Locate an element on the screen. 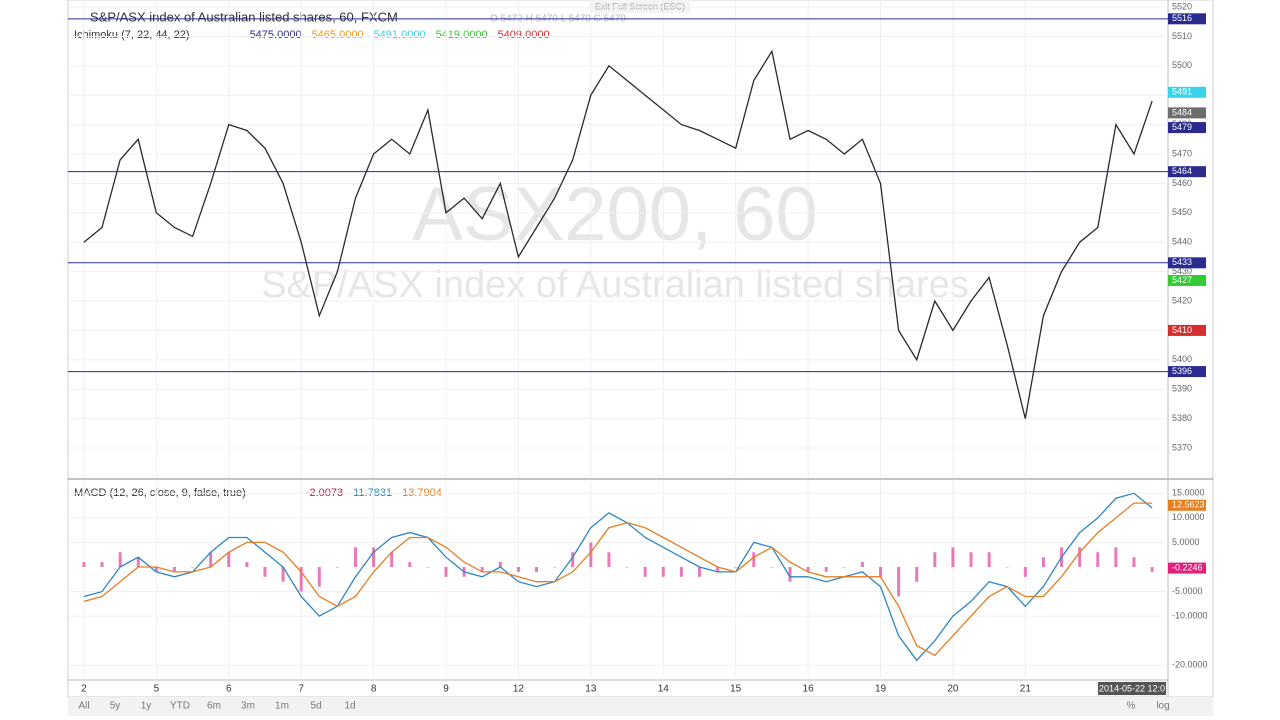 Image resolution: width=1280 pixels, height=720 pixels. y-tick-label: 5380 is located at coordinates (1182, 418).